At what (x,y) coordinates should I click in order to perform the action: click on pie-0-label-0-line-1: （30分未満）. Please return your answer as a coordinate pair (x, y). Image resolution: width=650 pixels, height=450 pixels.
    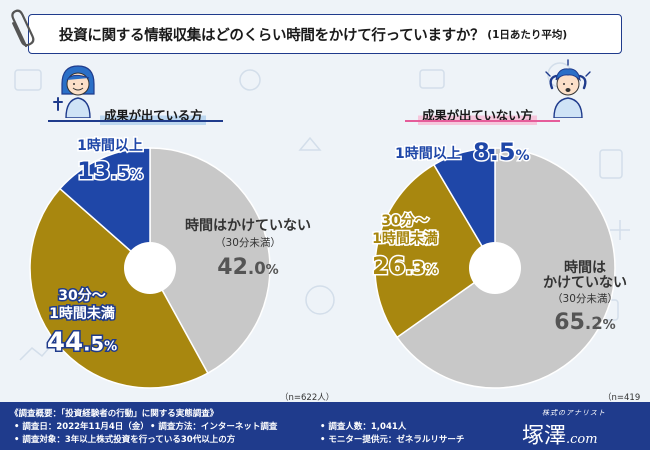
    Looking at the image, I should click on (248, 243).